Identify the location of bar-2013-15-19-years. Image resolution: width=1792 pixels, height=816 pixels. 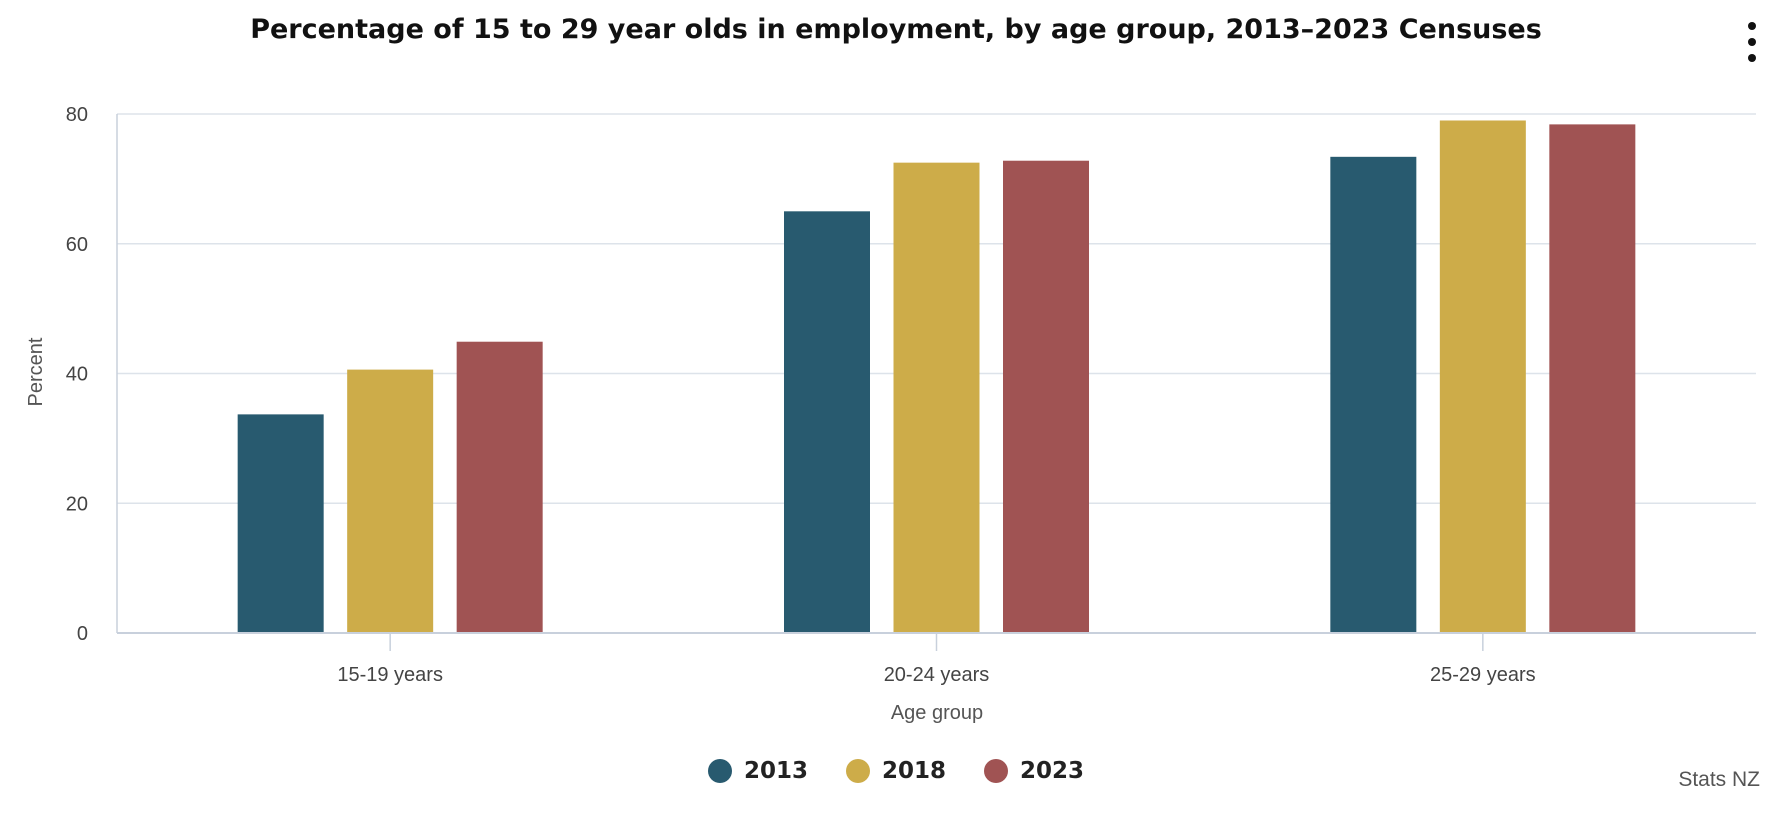
(280, 523).